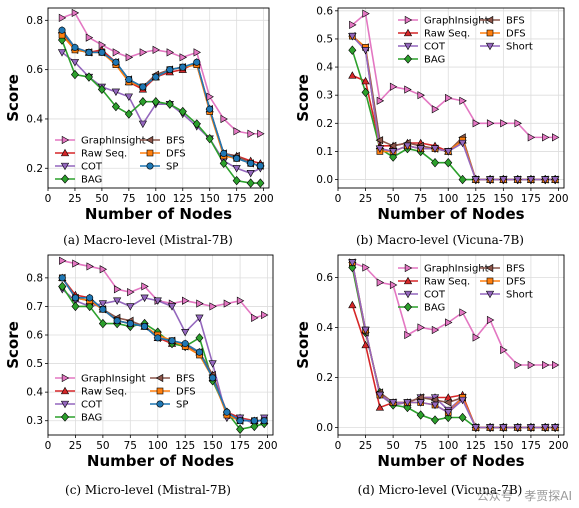 The image size is (579, 508). What do you see at coordinates (34, 307) in the screenshot?
I see `y-tick-label: 0.7` at bounding box center [34, 307].